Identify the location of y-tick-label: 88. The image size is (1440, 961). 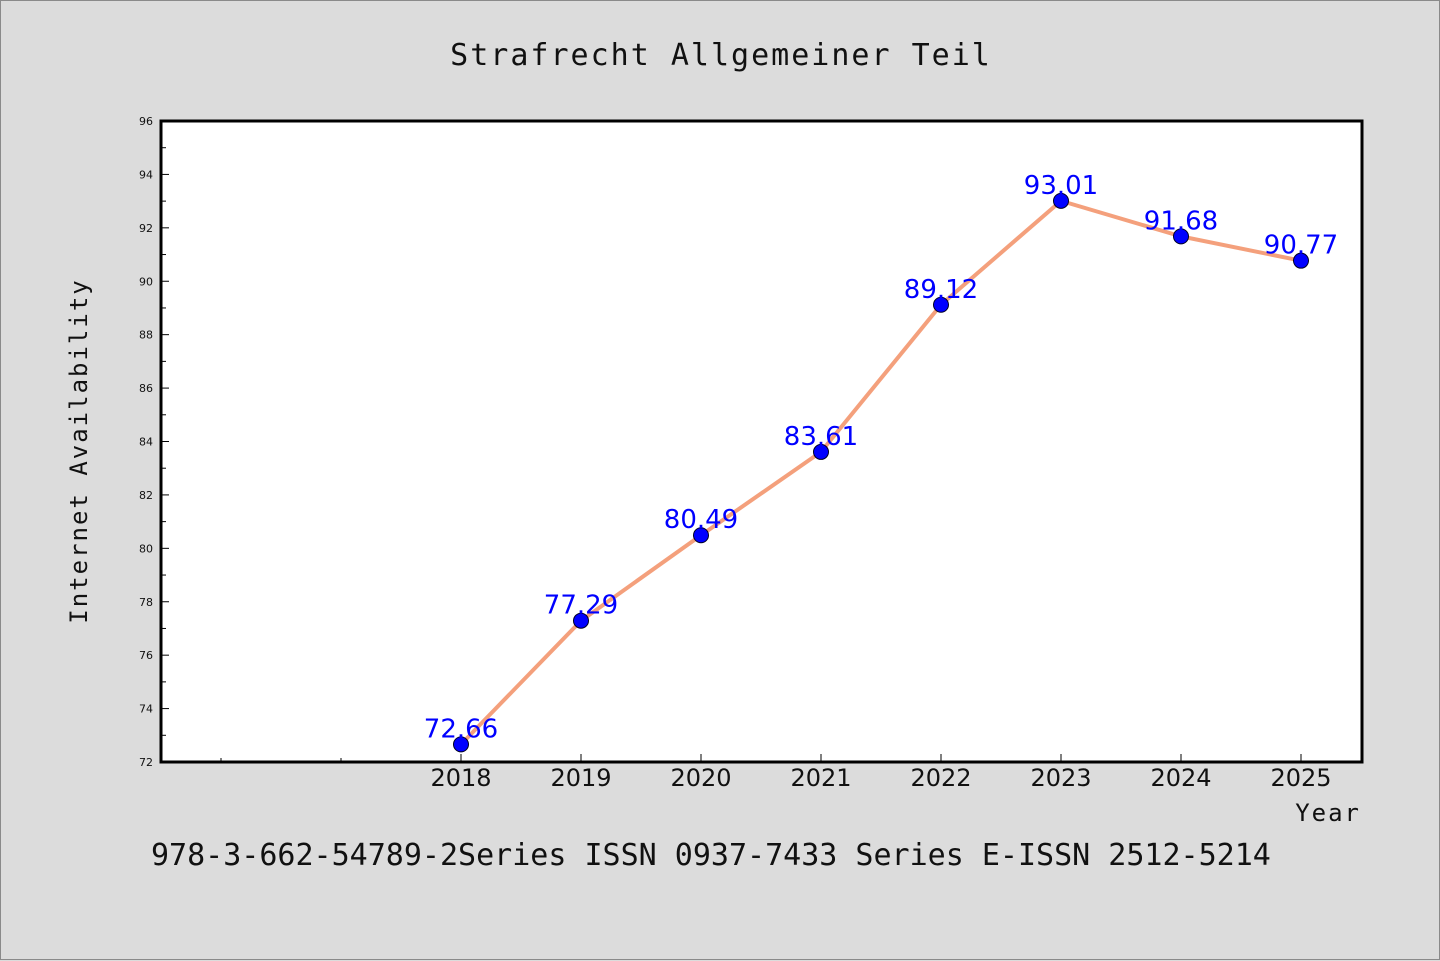
(146, 335).